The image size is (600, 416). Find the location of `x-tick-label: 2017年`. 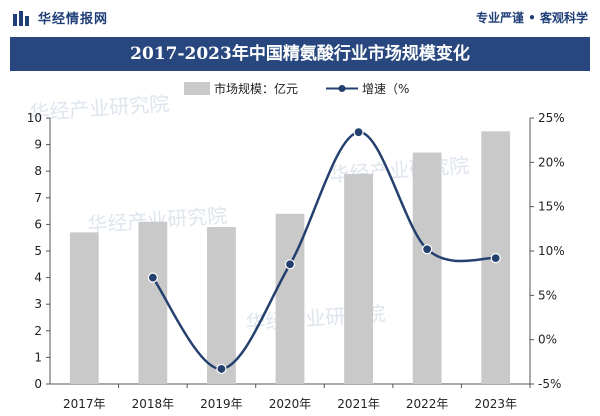

x-tick-label: 2017年 is located at coordinates (84, 404).